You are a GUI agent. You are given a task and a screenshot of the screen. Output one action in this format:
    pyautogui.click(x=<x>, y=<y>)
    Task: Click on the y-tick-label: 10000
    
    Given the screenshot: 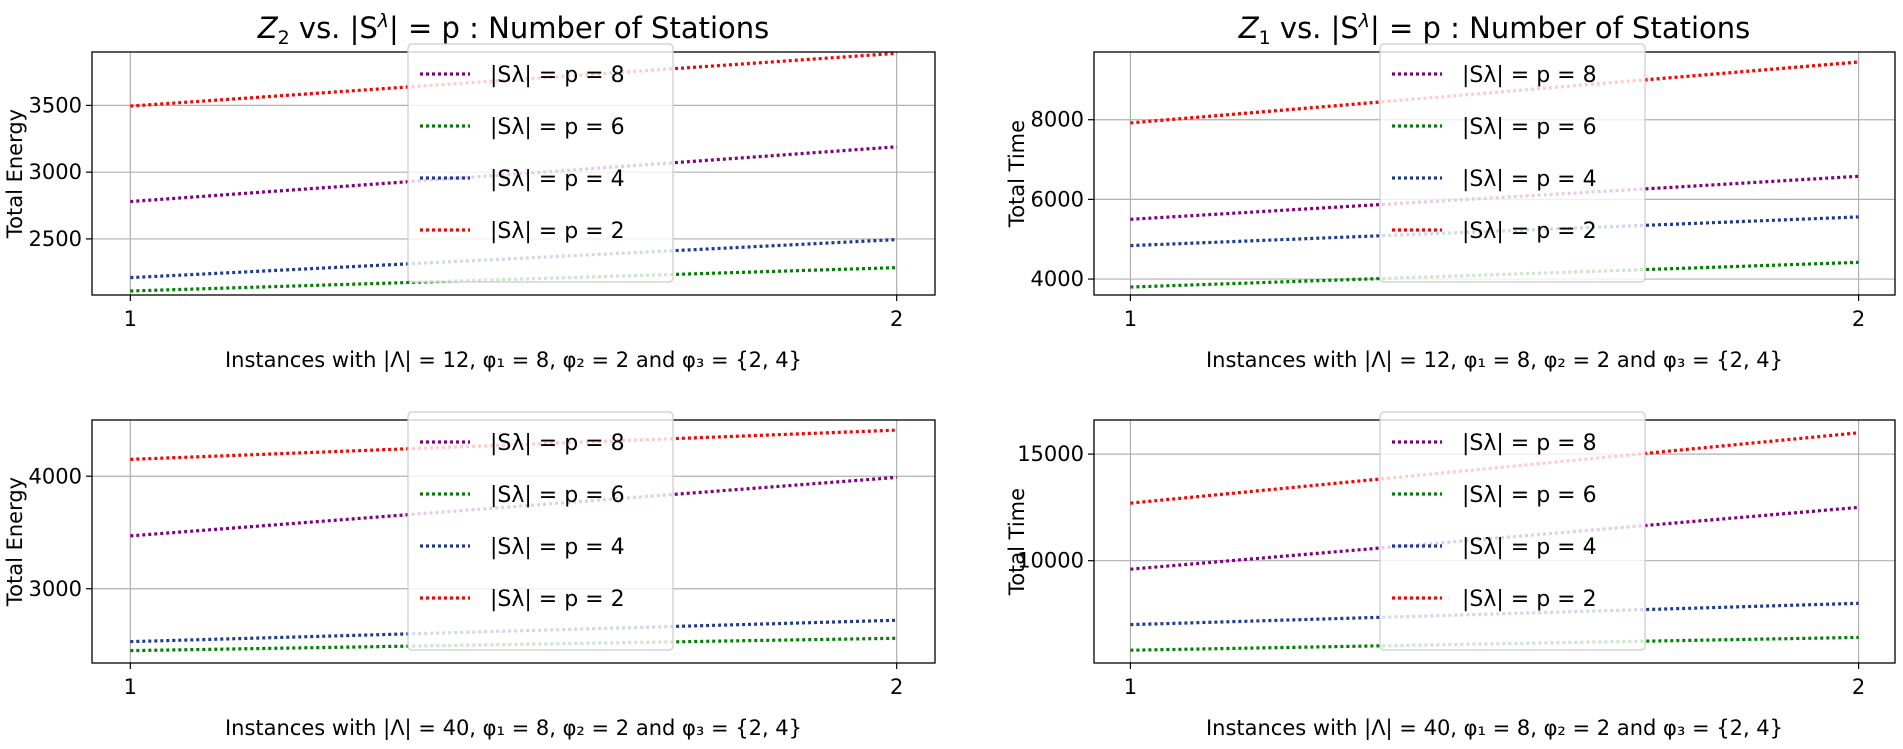 What is the action you would take?
    pyautogui.click(x=1050, y=561)
    